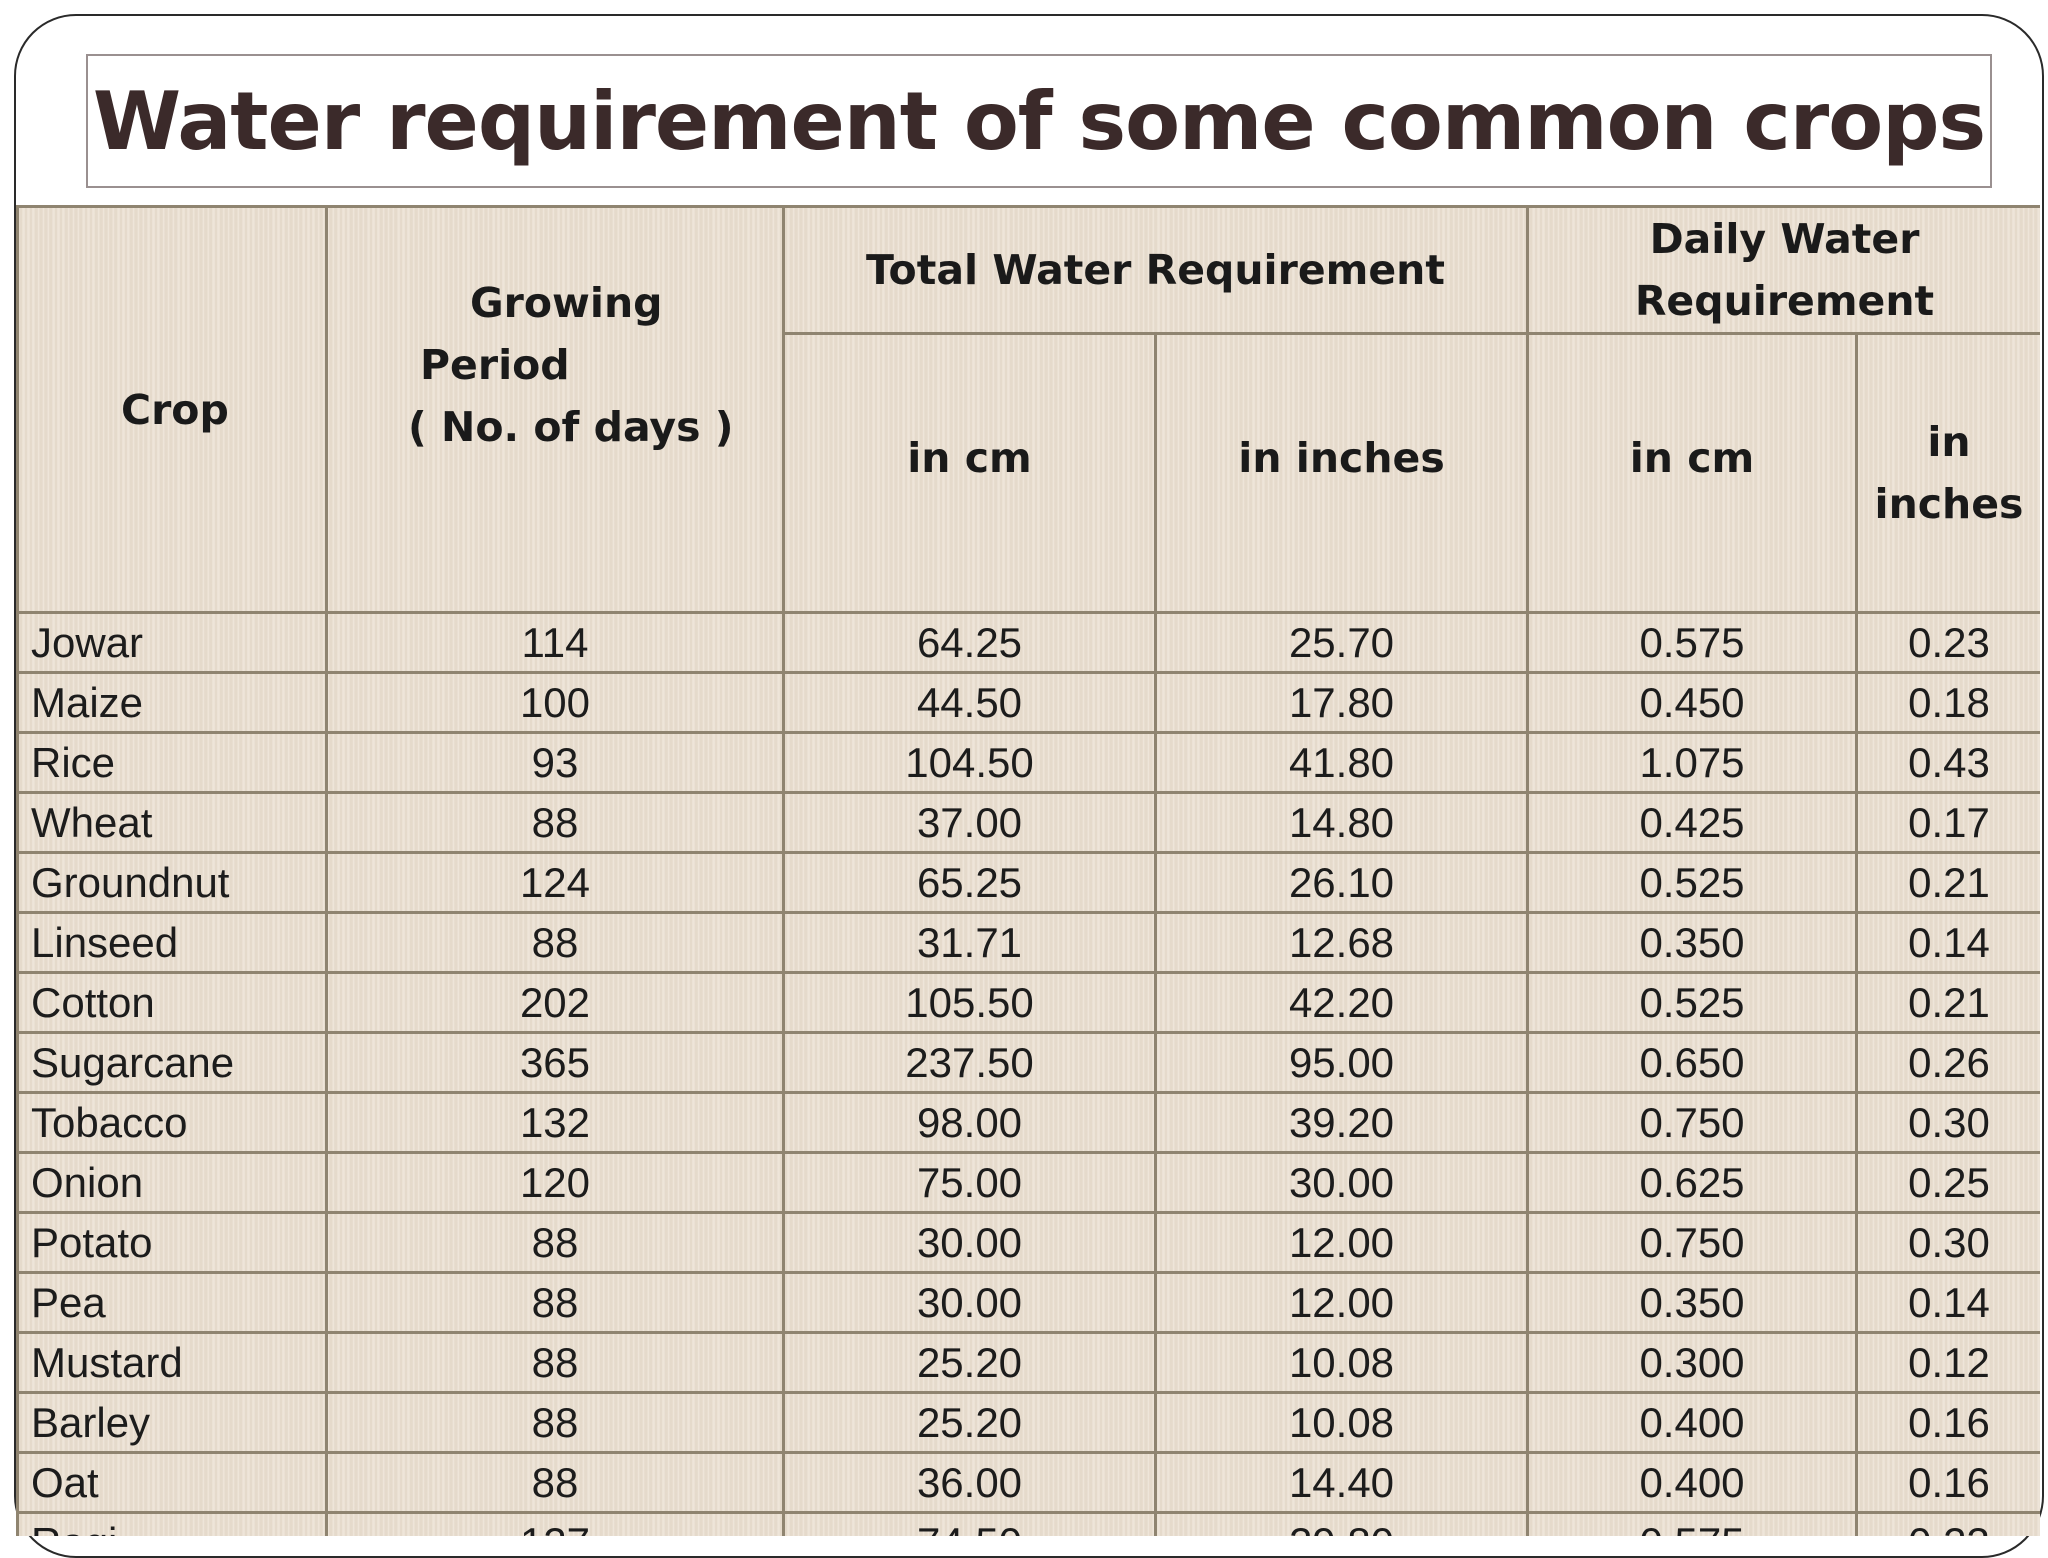  What do you see at coordinates (1028, 942) in the screenshot?
I see `table-row: Linseed 88 31.71 12.68 0.350 0.14` at bounding box center [1028, 942].